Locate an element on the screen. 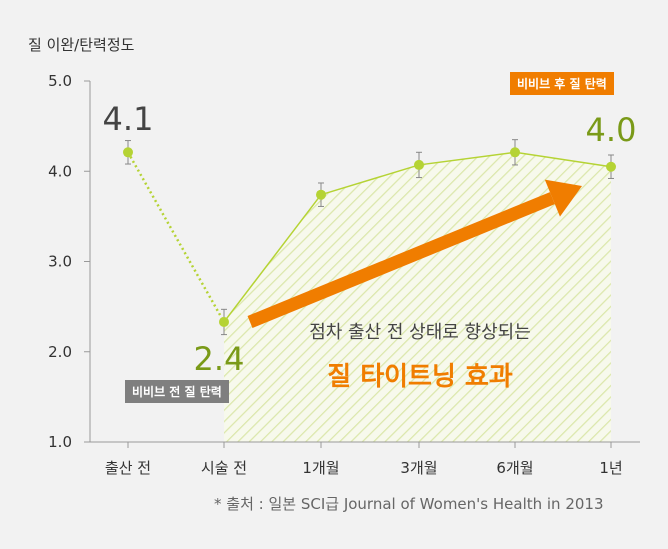  badge-before-treatment: 비비브 전 질 탄력 is located at coordinates (177, 391).